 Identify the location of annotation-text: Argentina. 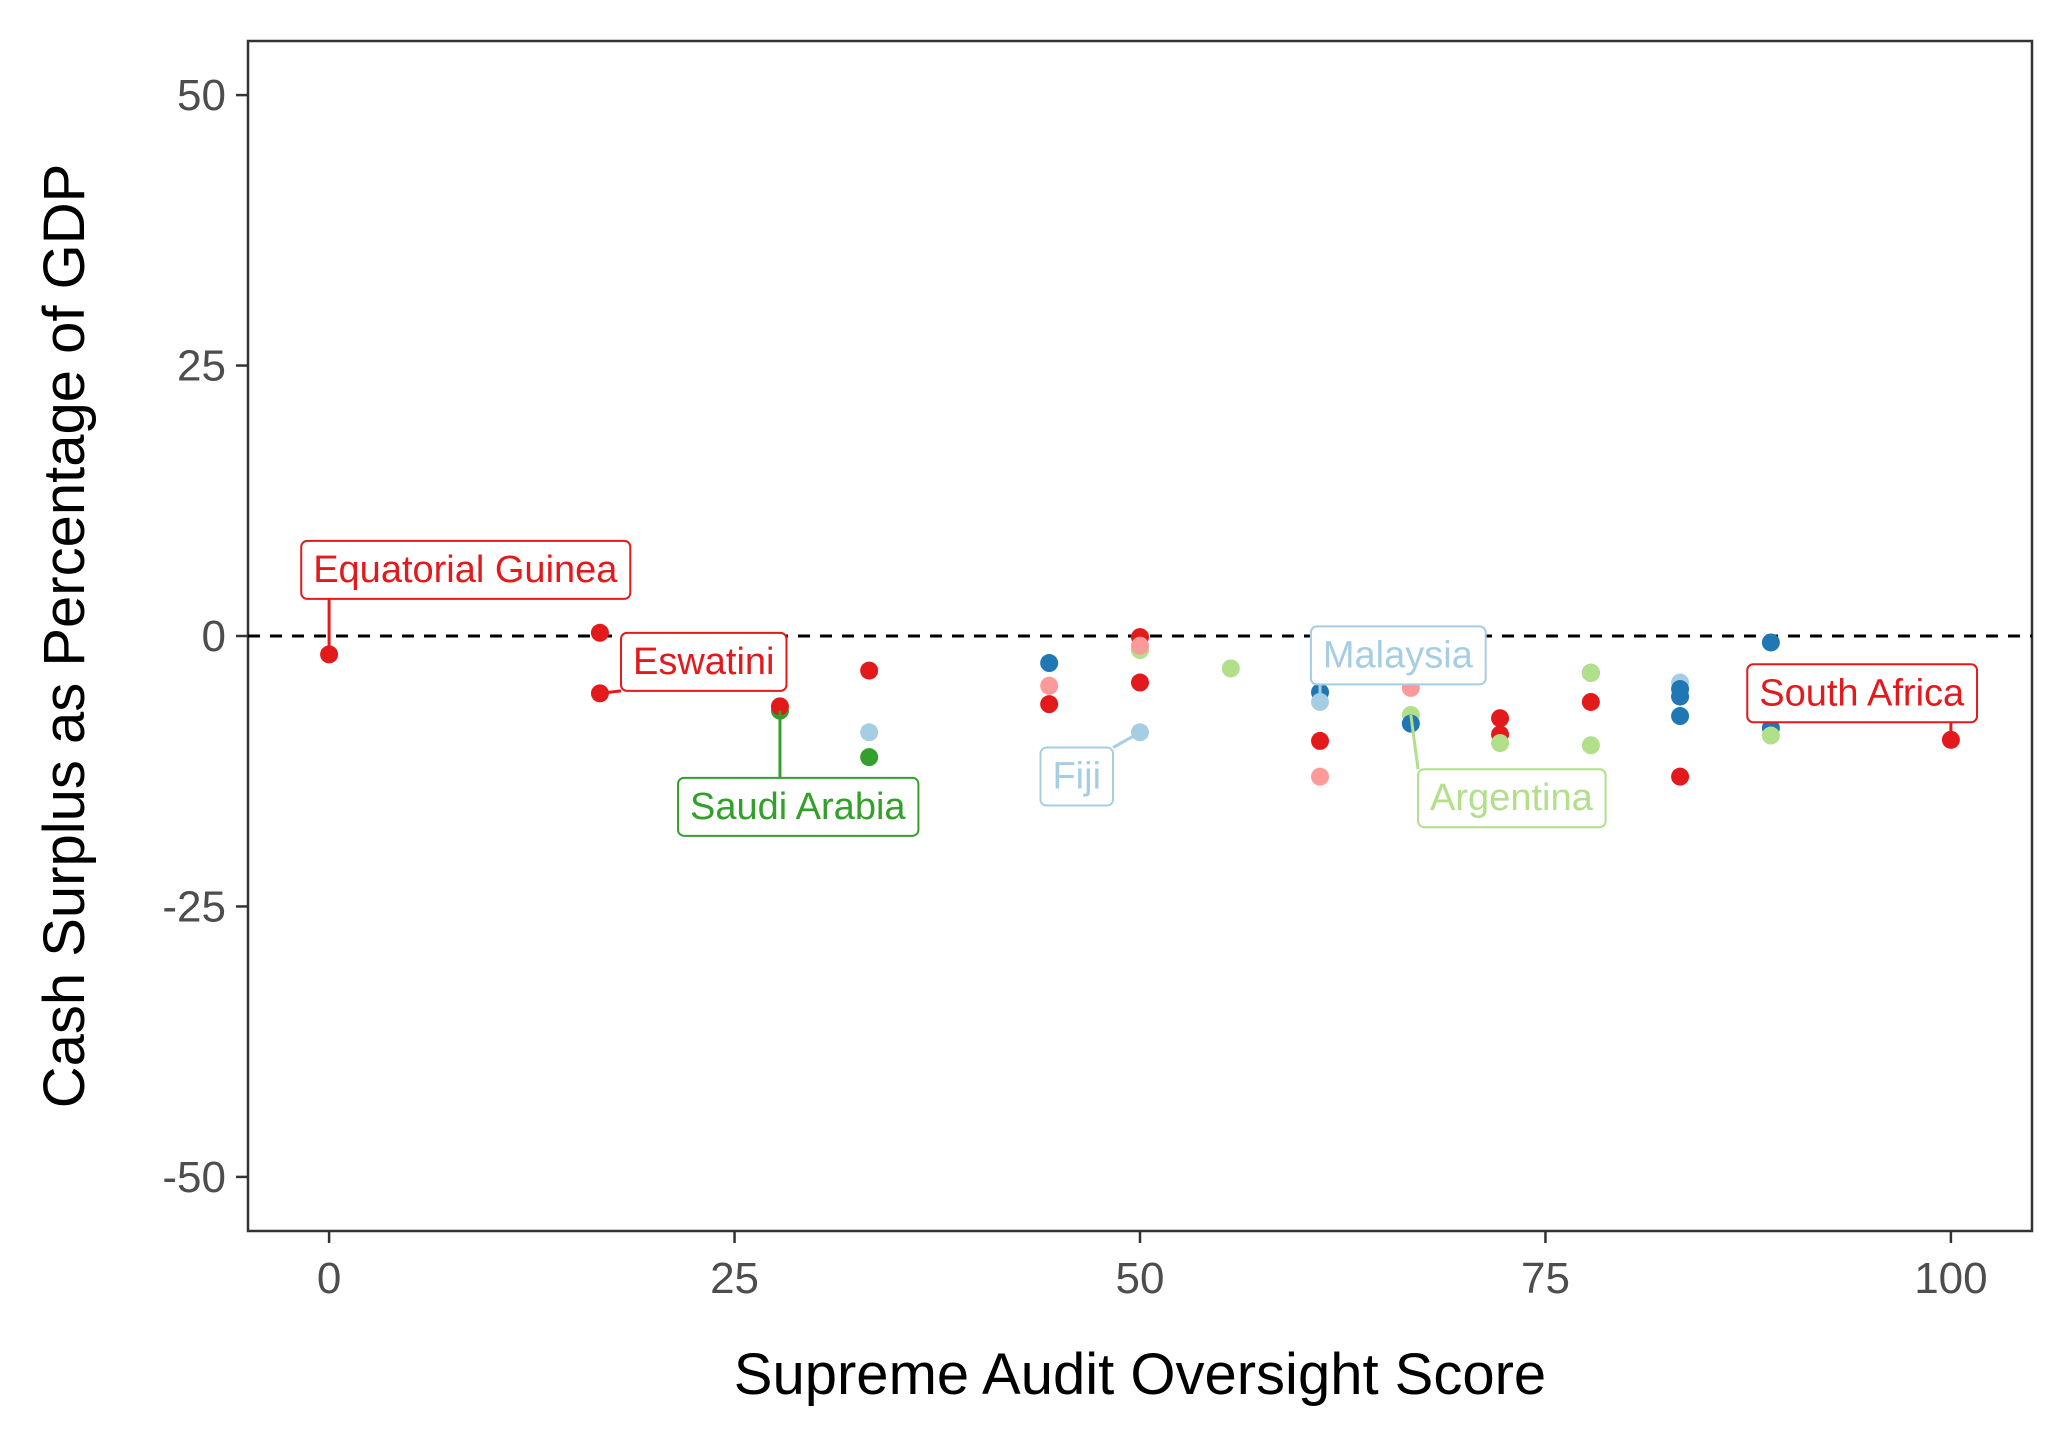
(1512, 798).